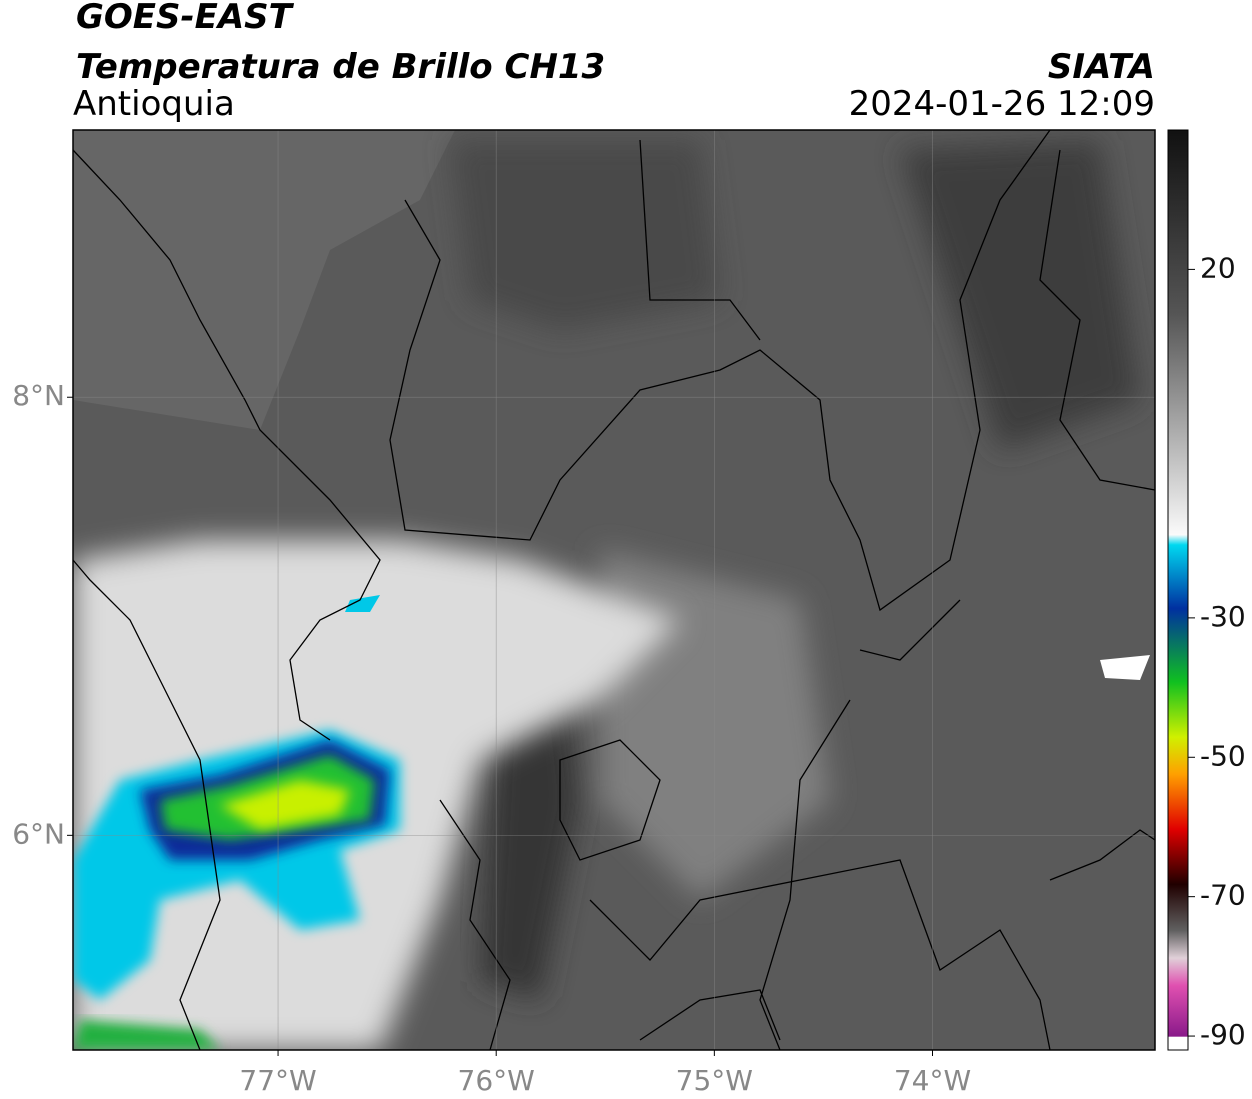  Describe the element at coordinates (1223, 1034) in the screenshot. I see `colorbar-tick-label: -90` at that location.